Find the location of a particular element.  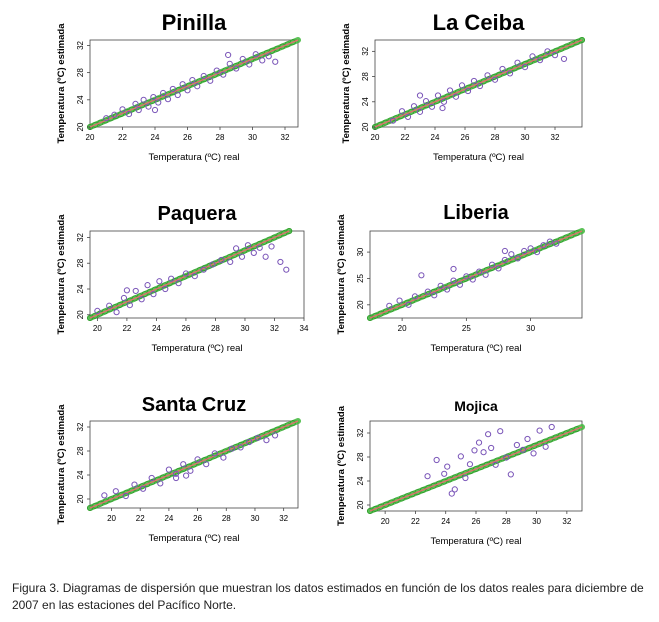

chart-title: Paquera is located at coordinates (198, 214).